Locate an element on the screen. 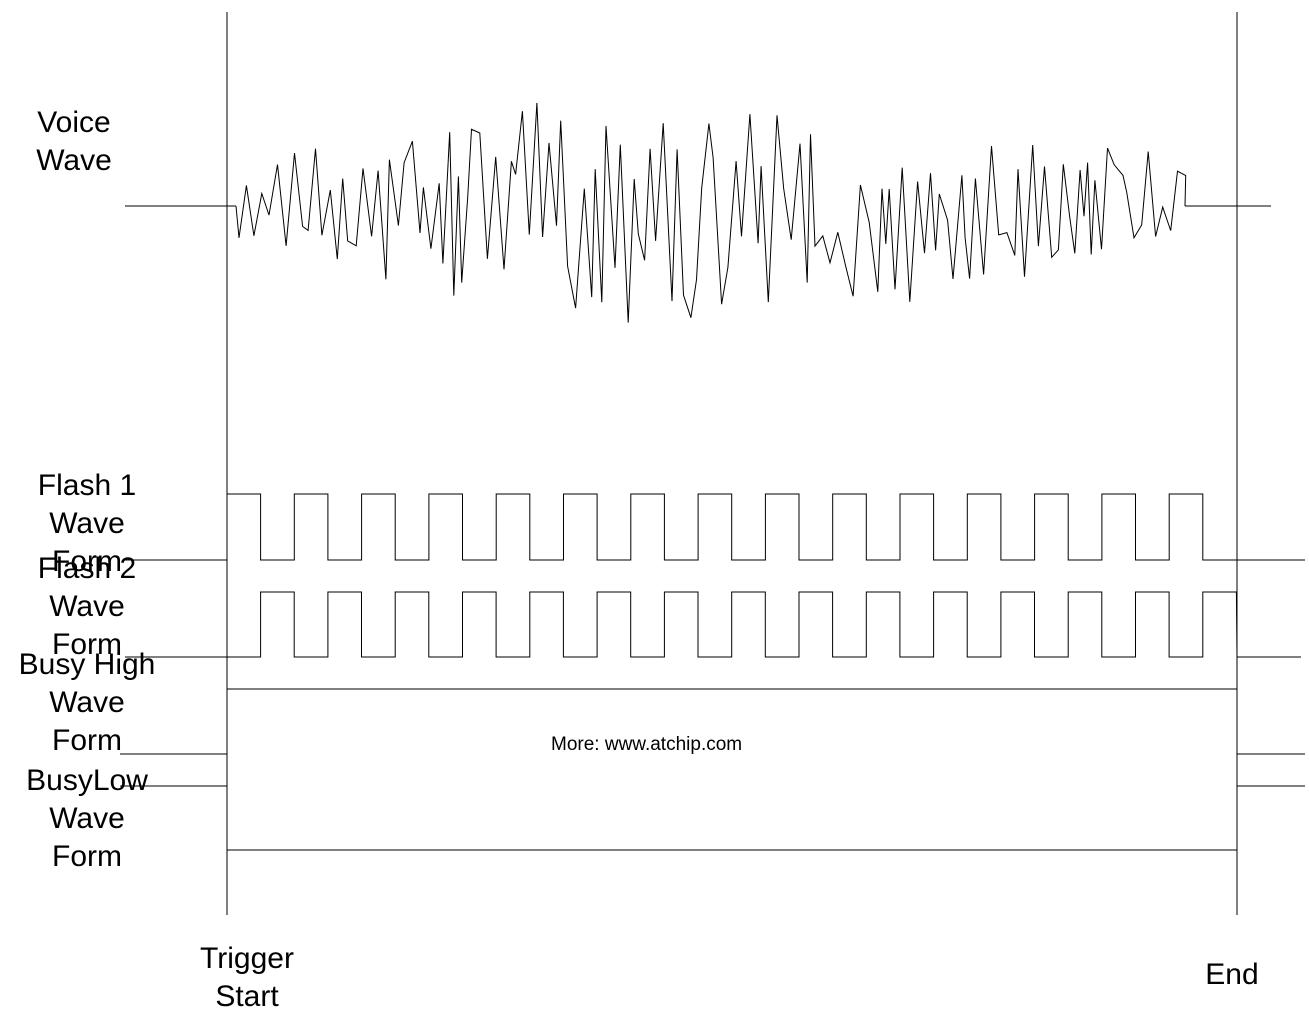  flash-2-wave-label-line-1: Flash 2 is located at coordinates (87, 568).